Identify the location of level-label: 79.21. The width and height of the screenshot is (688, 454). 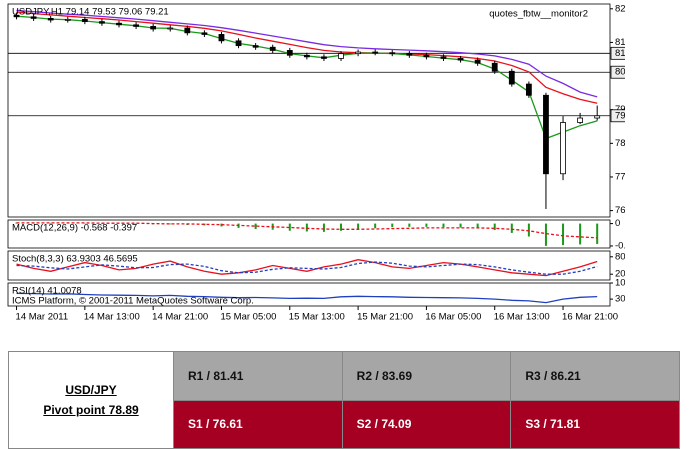
(620, 115).